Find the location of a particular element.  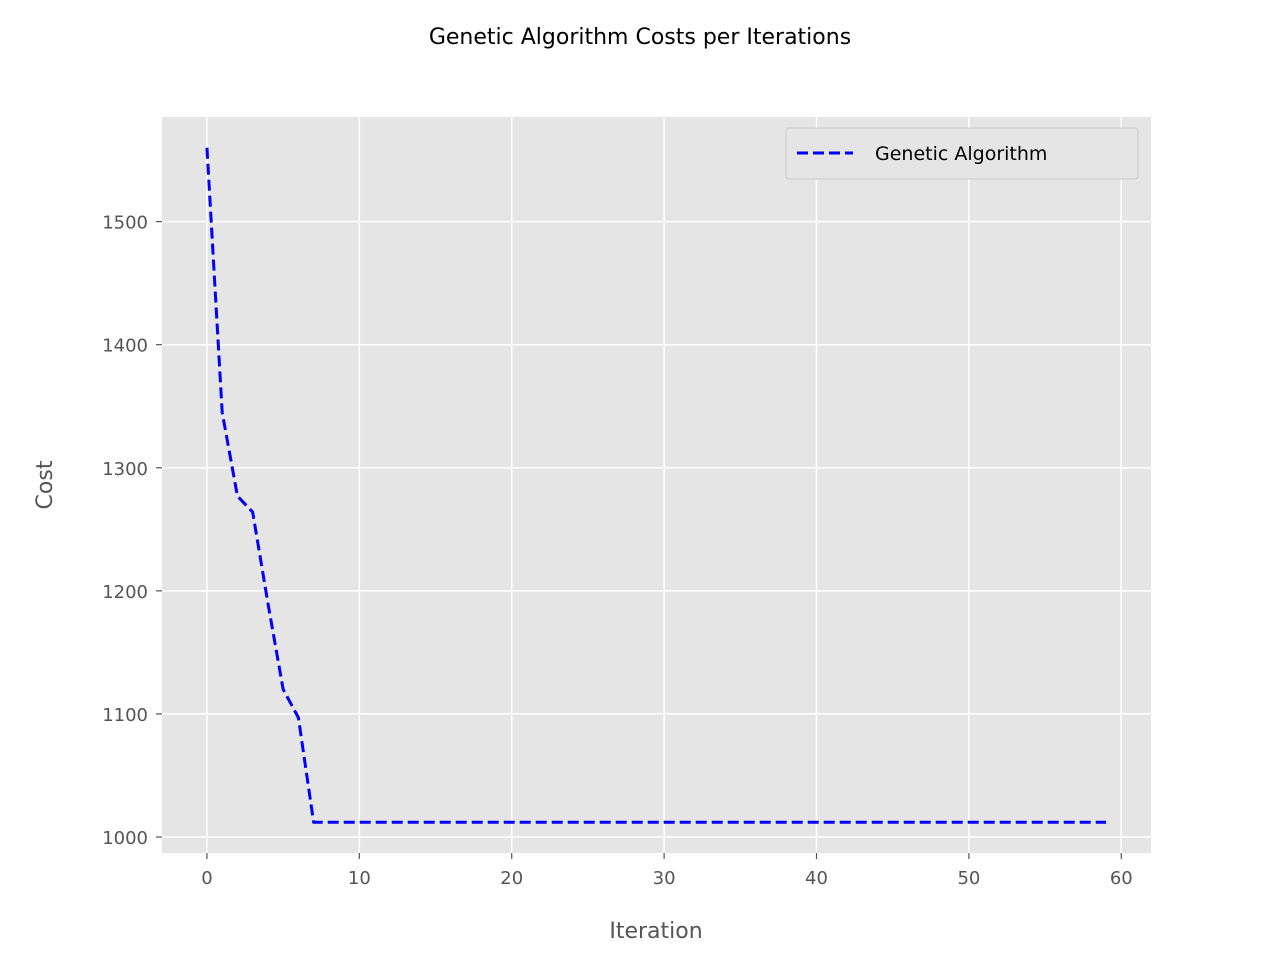

x-tick-label: 0 is located at coordinates (206, 878).